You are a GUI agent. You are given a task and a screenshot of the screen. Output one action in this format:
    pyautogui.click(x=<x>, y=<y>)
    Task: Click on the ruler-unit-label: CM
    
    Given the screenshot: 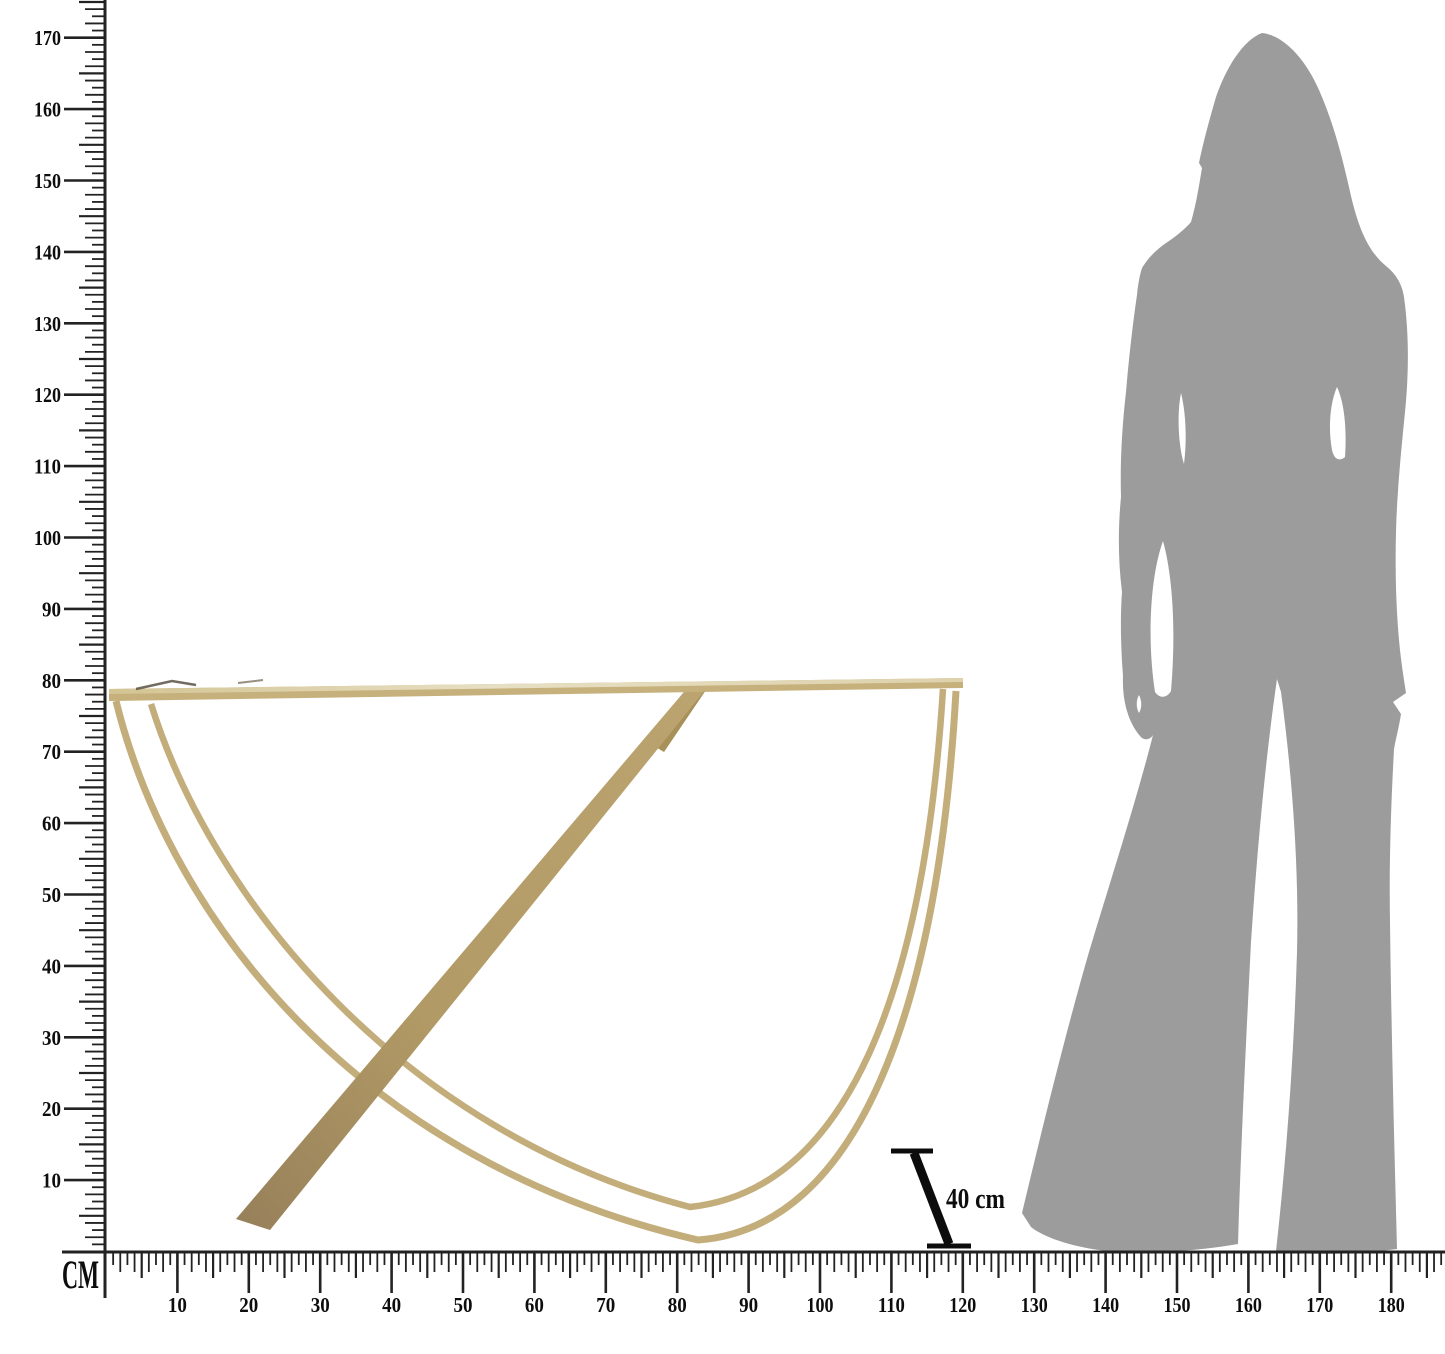 What is the action you would take?
    pyautogui.click(x=80, y=1274)
    